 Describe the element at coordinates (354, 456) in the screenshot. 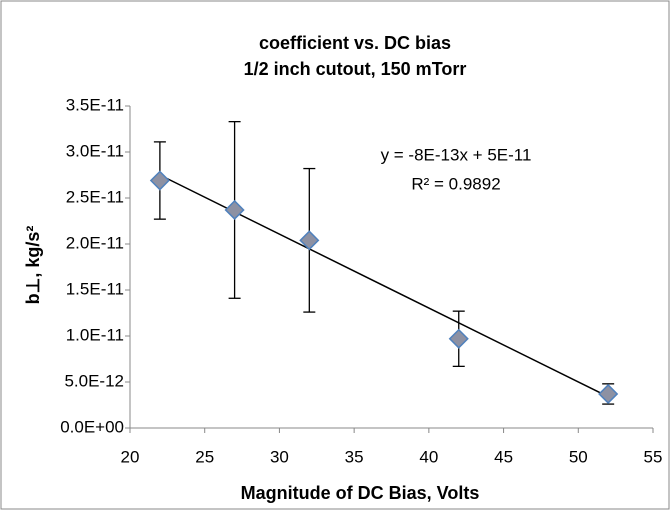

I see `x-tick-label: 35` at that location.